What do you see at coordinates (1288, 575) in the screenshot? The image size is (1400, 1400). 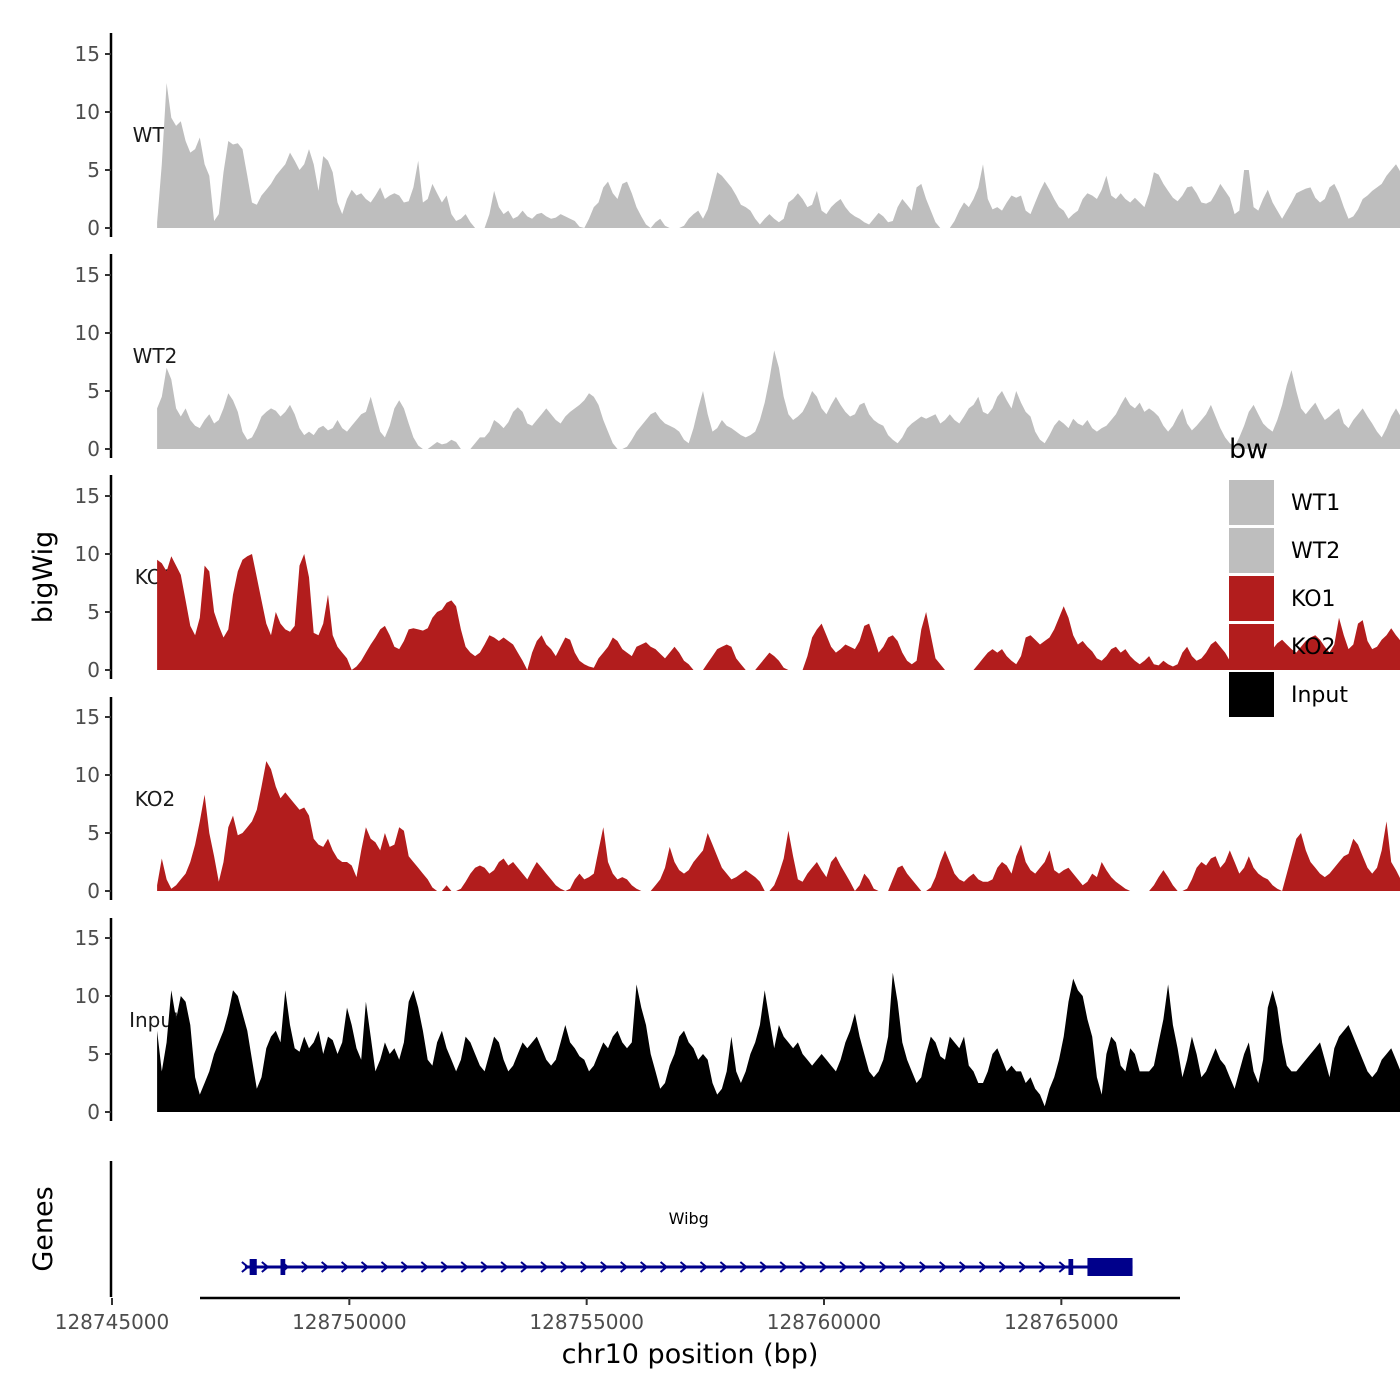 I see `legend: bw WT1 WT2 KO1 KO2 Input` at bounding box center [1288, 575].